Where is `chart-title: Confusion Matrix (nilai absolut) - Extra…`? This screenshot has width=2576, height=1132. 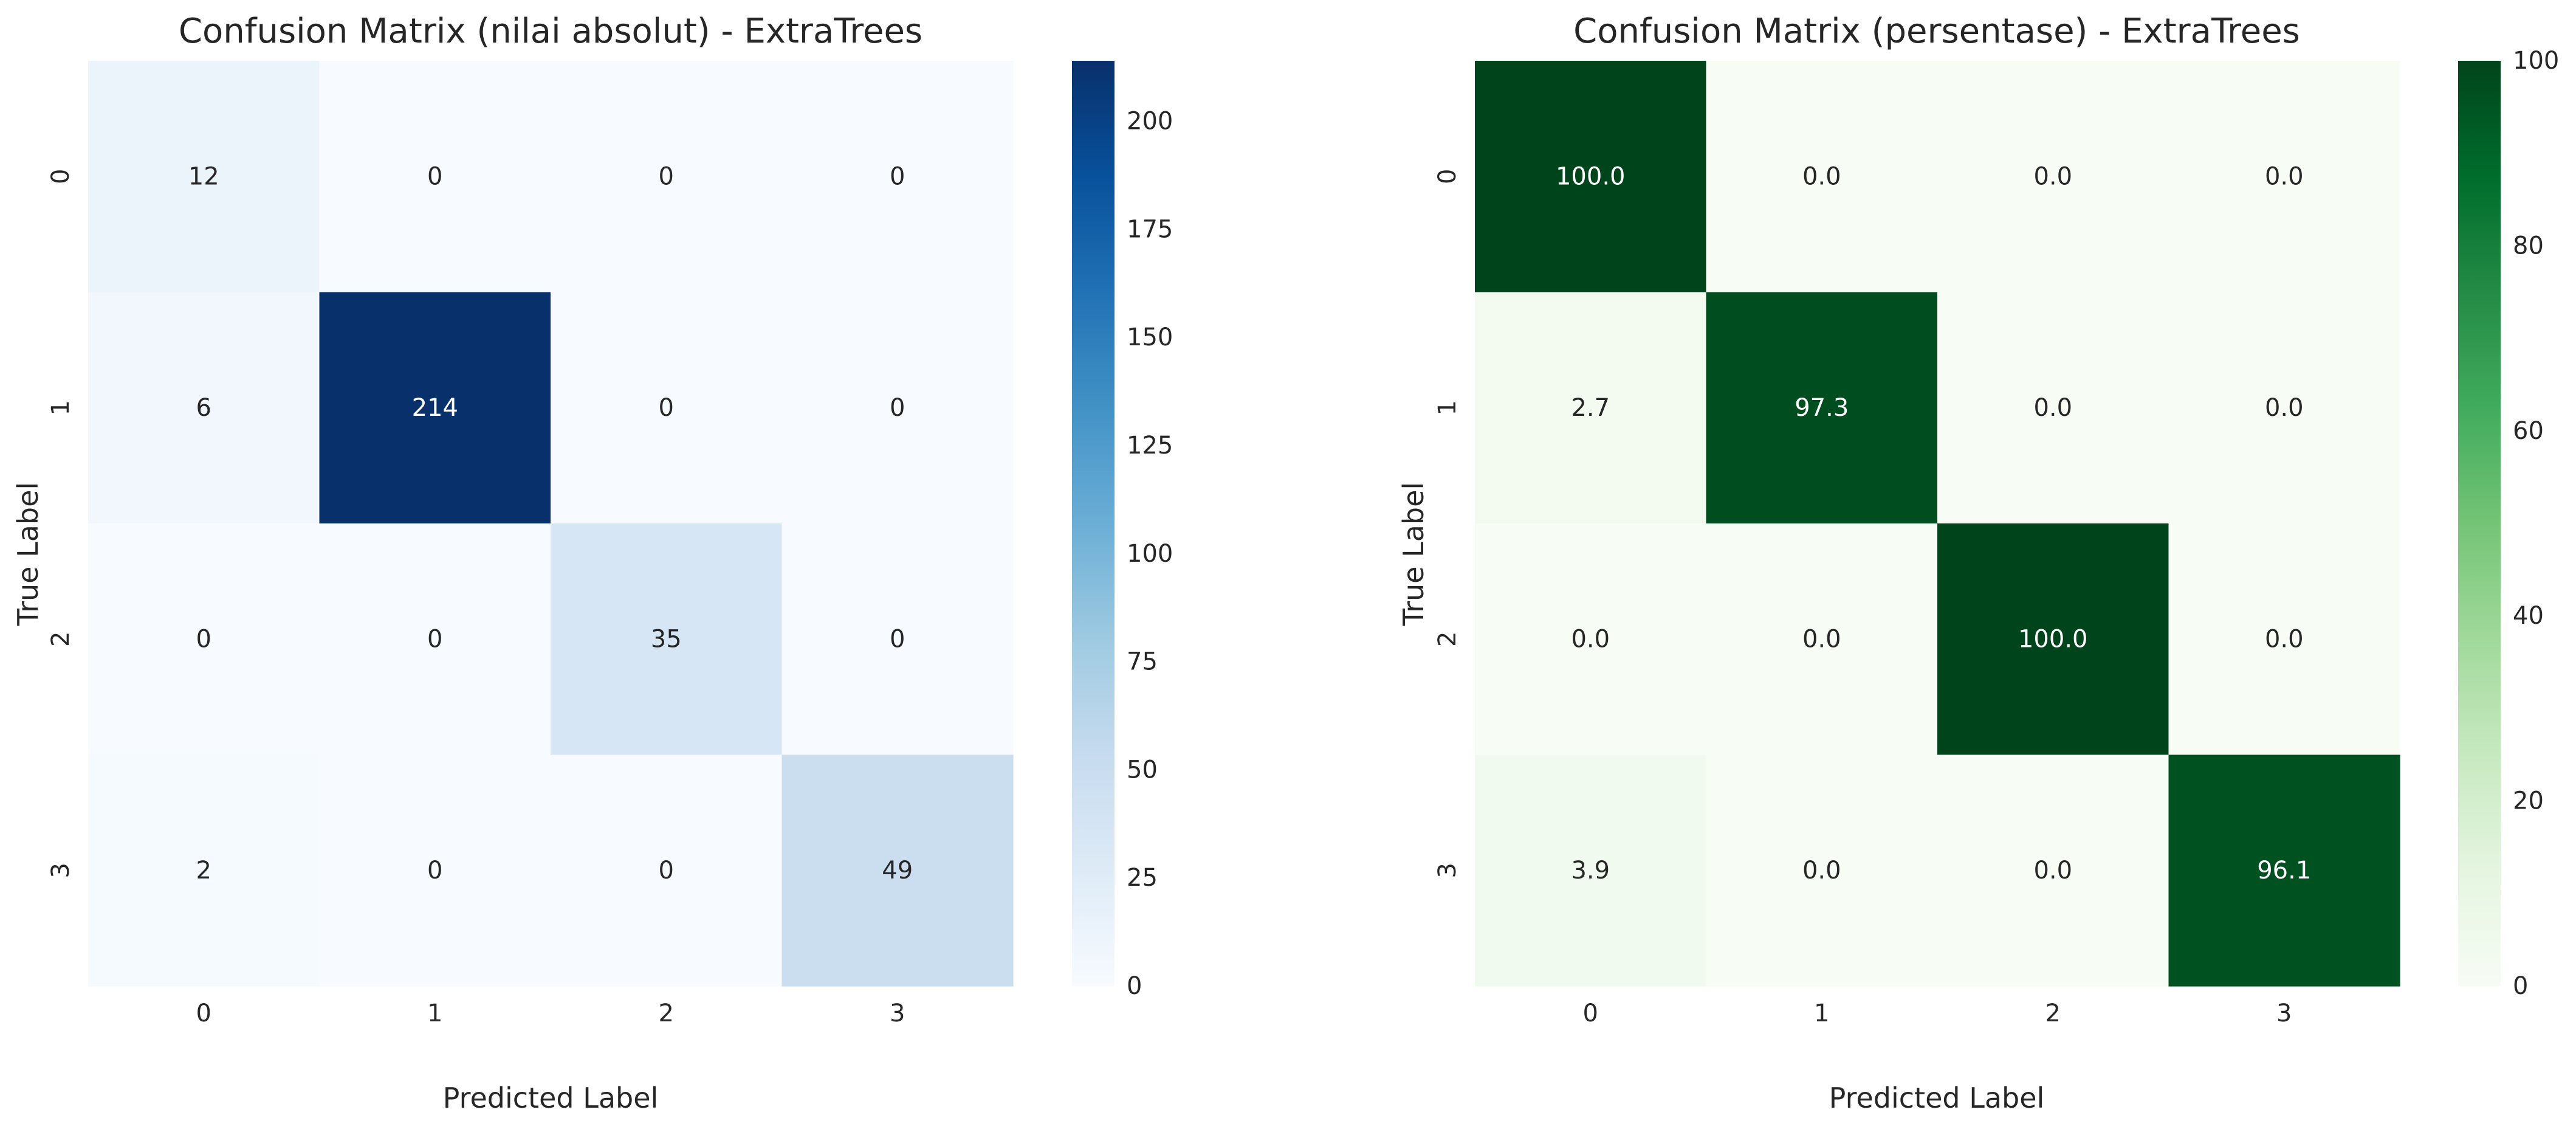 chart-title: Confusion Matrix (nilai absolut) - Extra… is located at coordinates (550, 31).